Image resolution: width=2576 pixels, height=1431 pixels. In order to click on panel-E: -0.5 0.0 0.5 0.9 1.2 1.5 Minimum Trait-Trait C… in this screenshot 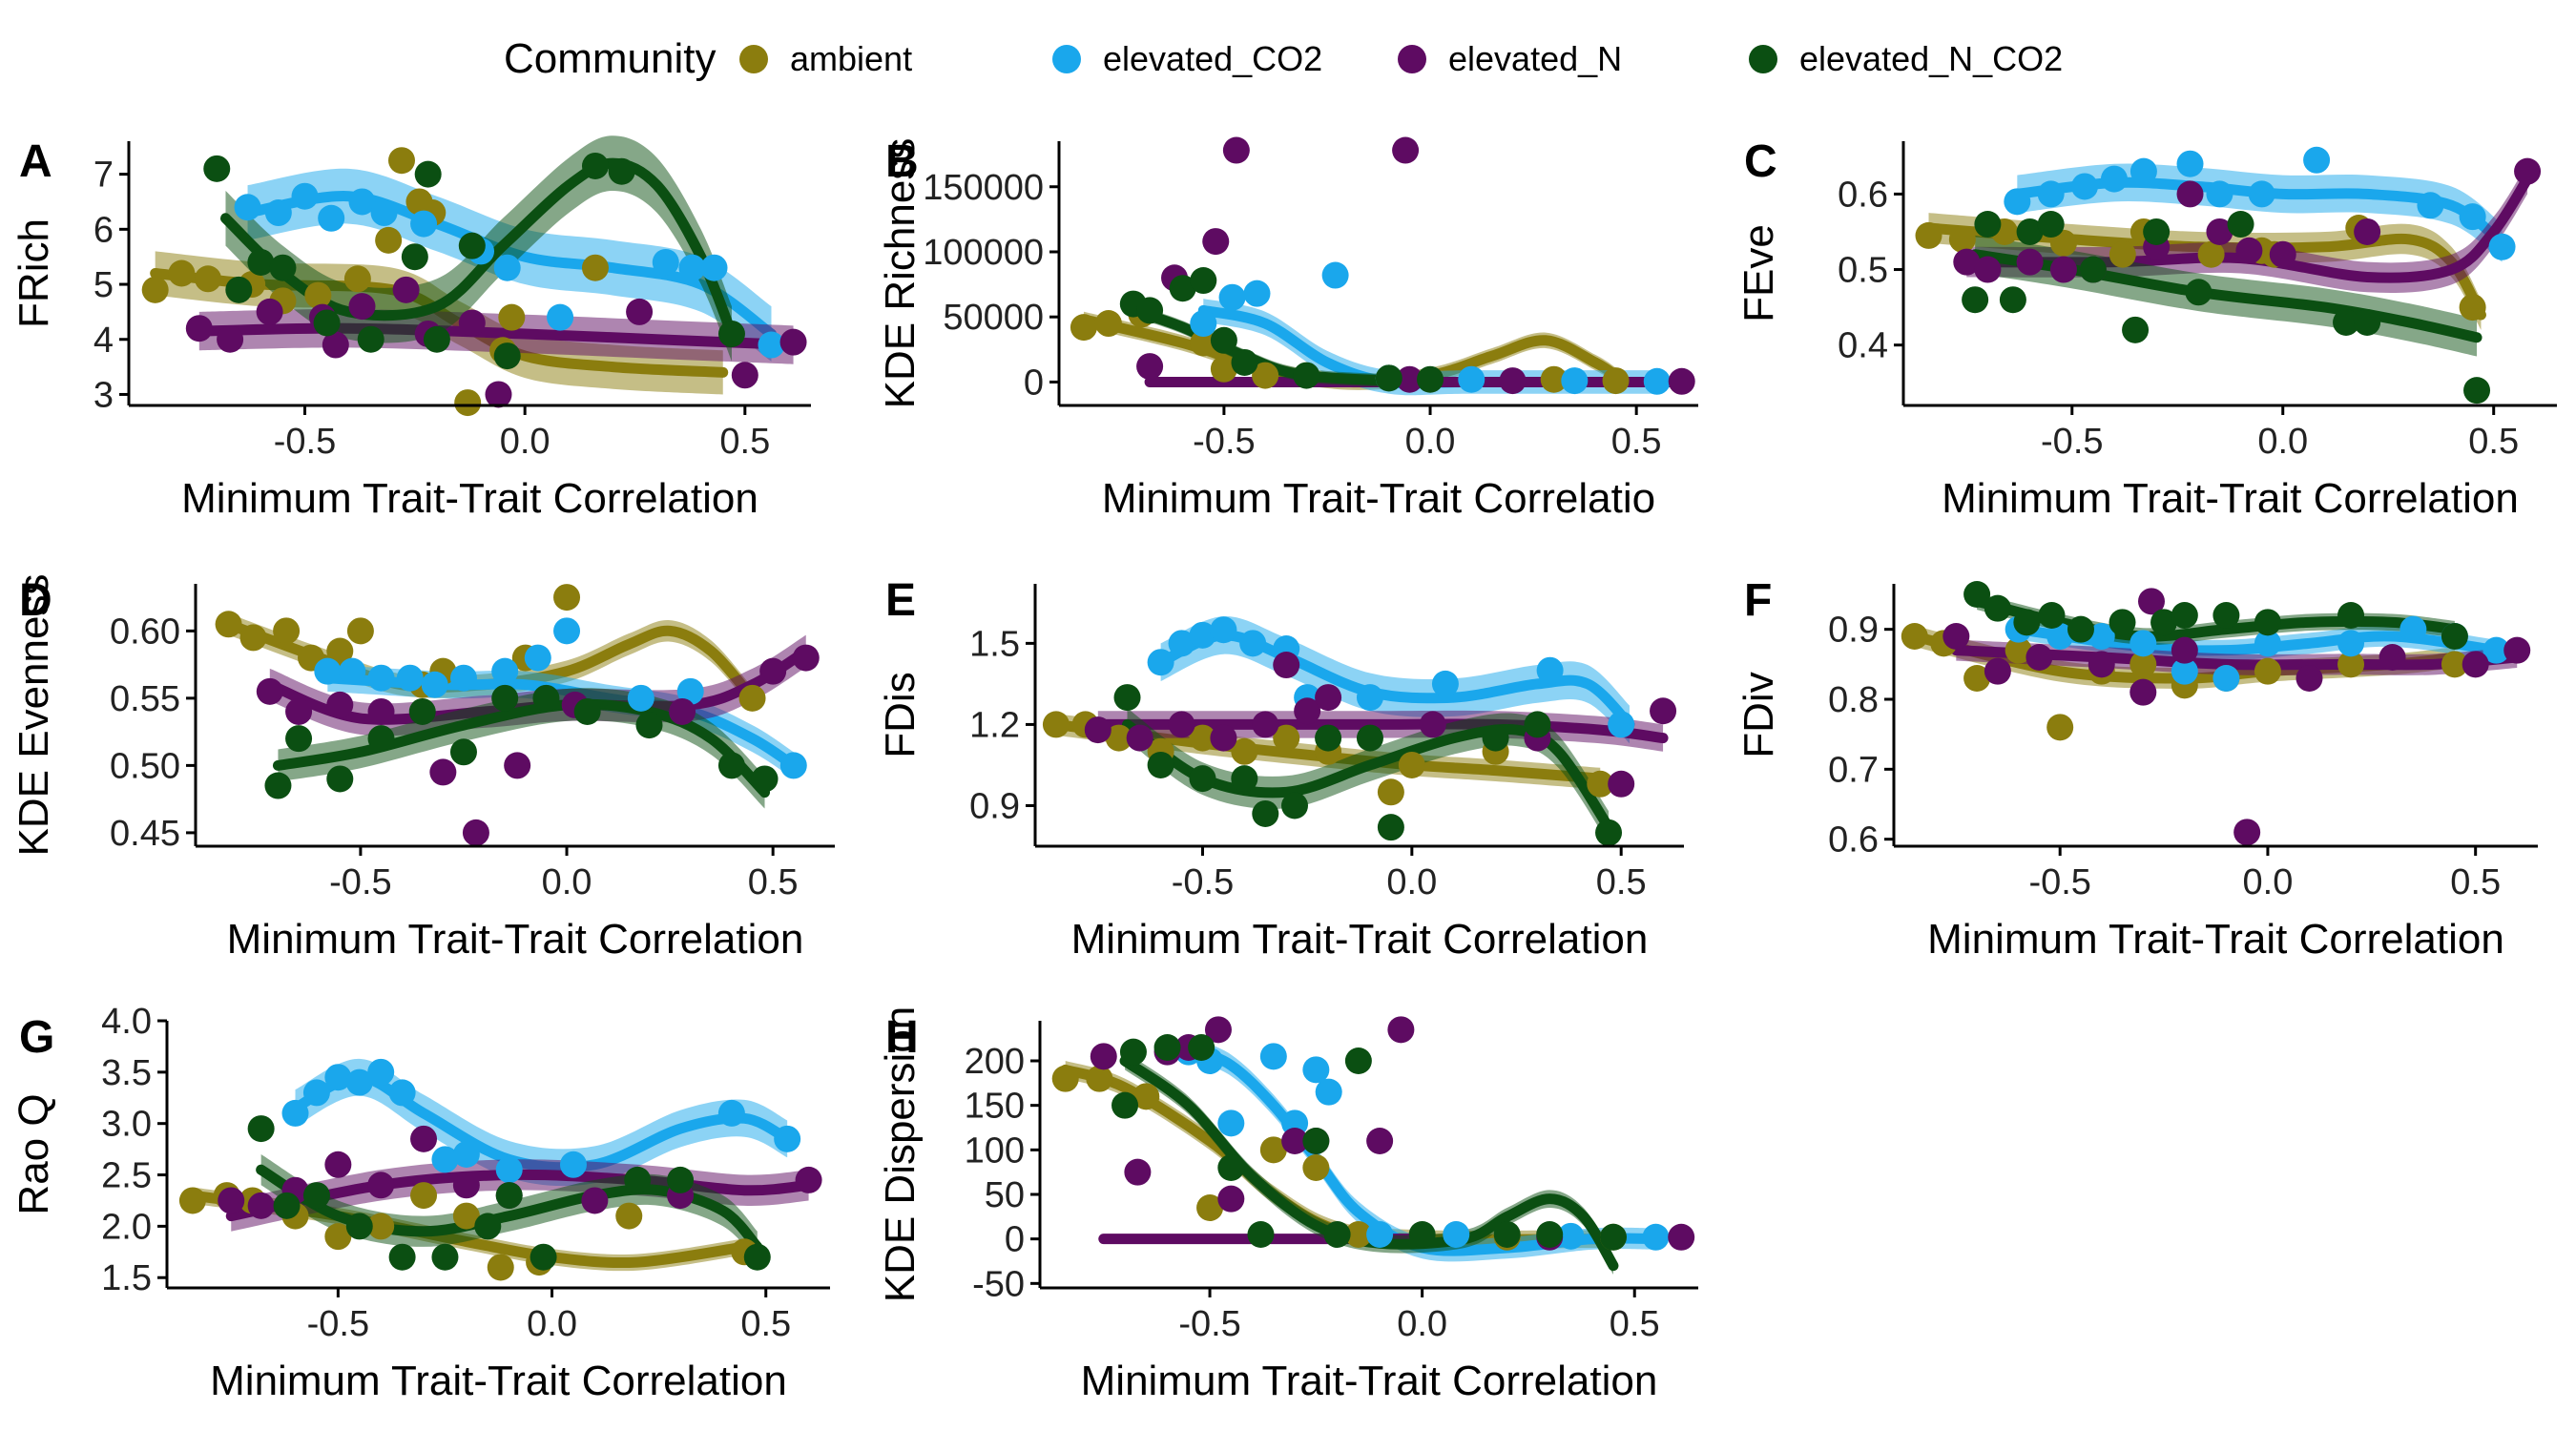, I will do `click(1280, 769)`.